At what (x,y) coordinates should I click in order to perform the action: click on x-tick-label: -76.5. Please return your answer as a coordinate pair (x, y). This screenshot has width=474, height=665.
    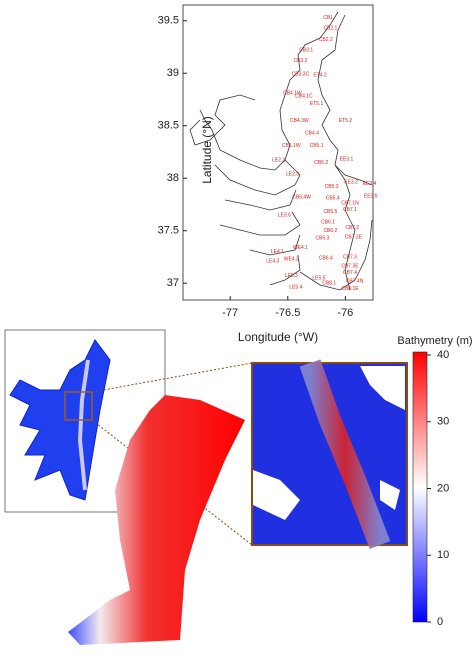
    Looking at the image, I should click on (287, 313).